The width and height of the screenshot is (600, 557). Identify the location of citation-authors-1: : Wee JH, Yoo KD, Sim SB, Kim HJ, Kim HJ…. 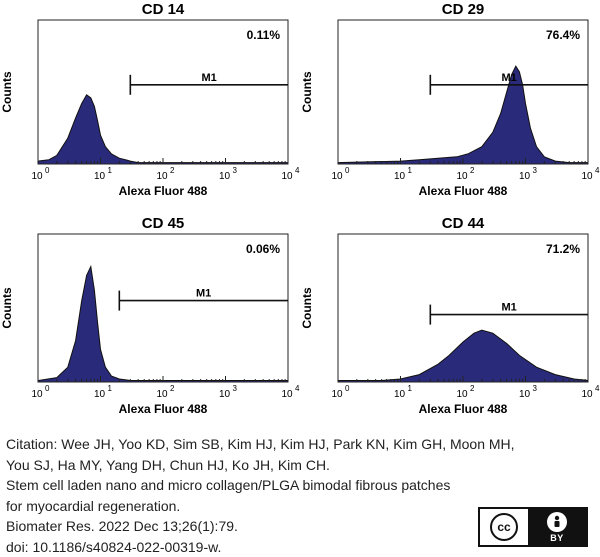
(283, 444).